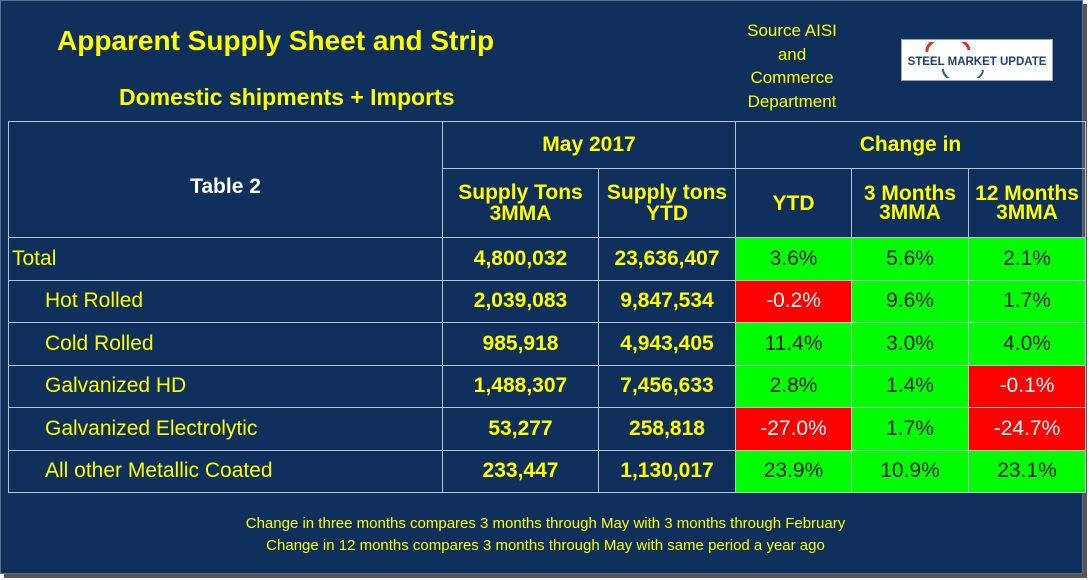  Describe the element at coordinates (1027, 193) in the screenshot. I see `header-line: 12 Months` at that location.